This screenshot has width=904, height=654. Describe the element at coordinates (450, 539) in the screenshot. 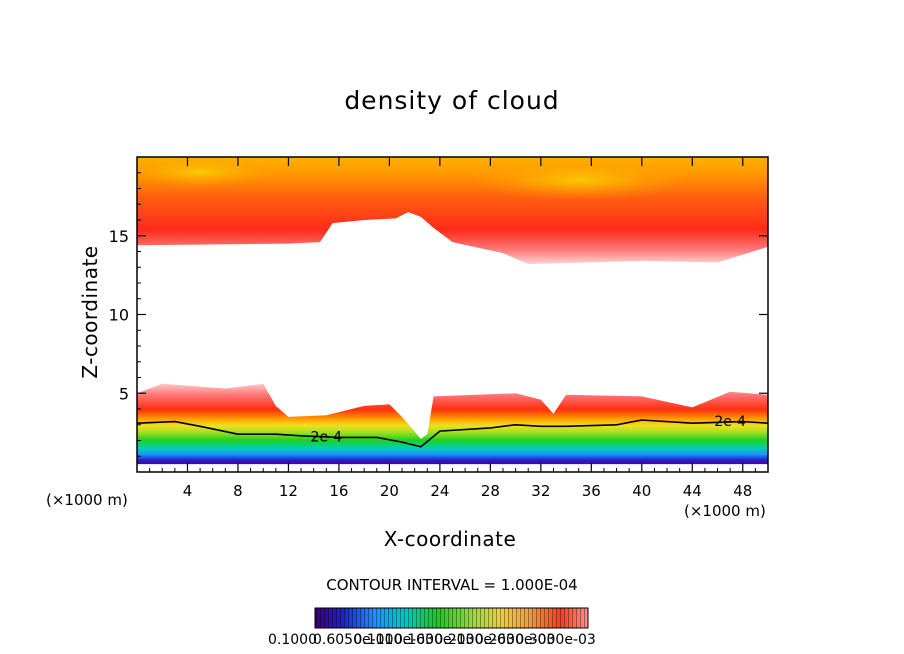

I see `x-axis-label: X-coordinate` at that location.